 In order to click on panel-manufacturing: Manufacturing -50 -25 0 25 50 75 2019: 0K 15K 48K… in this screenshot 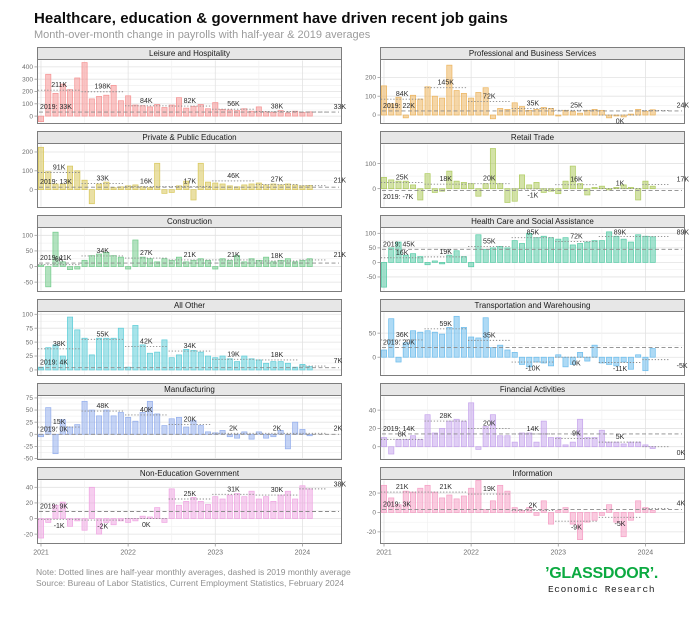, I will do `click(178, 423)`.